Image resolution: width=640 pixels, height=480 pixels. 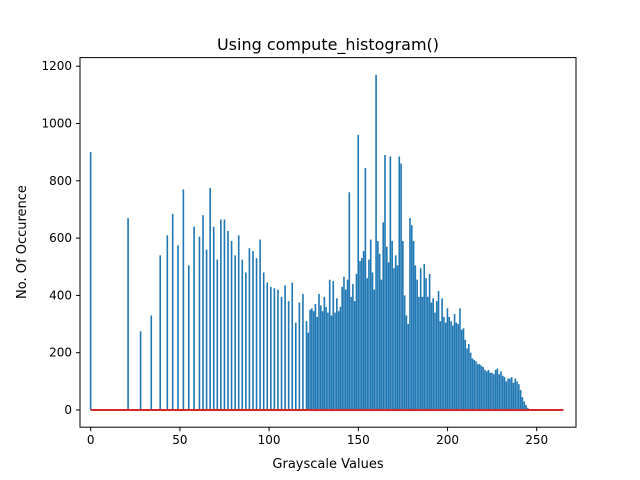 What do you see at coordinates (91, 440) in the screenshot?
I see `x-tick-label: 0` at bounding box center [91, 440].